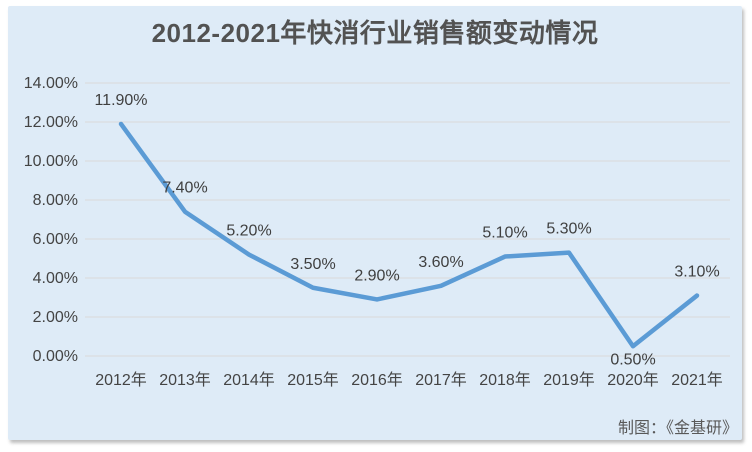  I want to click on x-axis-label: 2021年, so click(697, 380).